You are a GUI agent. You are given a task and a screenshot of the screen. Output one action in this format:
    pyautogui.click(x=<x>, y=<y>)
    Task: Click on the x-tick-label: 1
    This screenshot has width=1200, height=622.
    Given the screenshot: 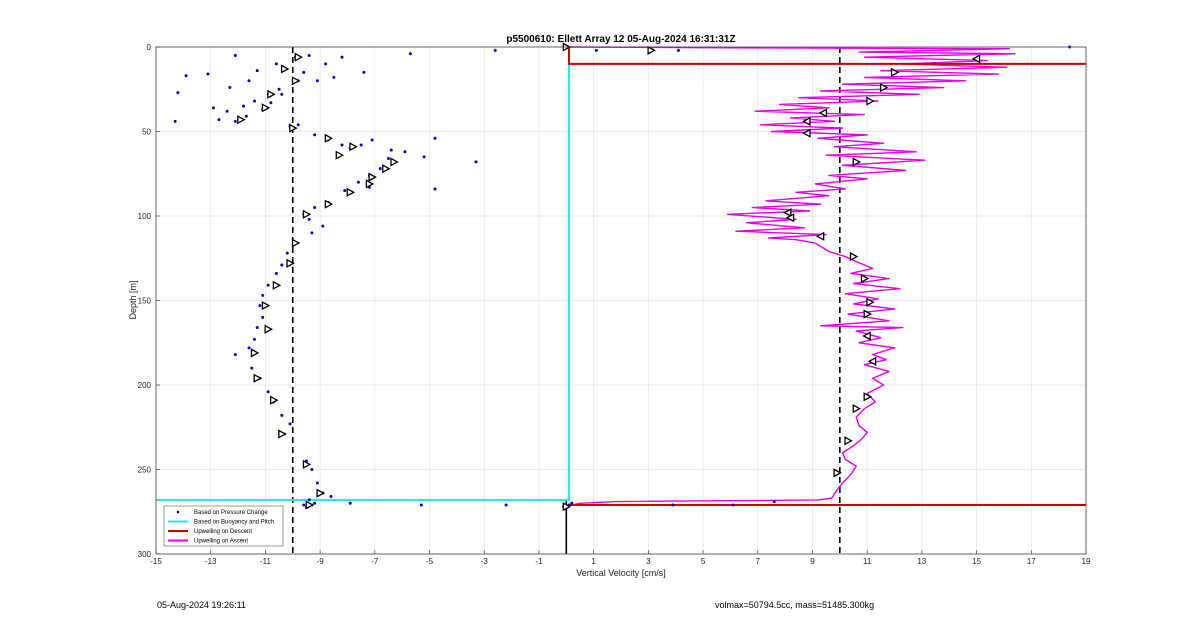 What is the action you would take?
    pyautogui.click(x=593, y=561)
    